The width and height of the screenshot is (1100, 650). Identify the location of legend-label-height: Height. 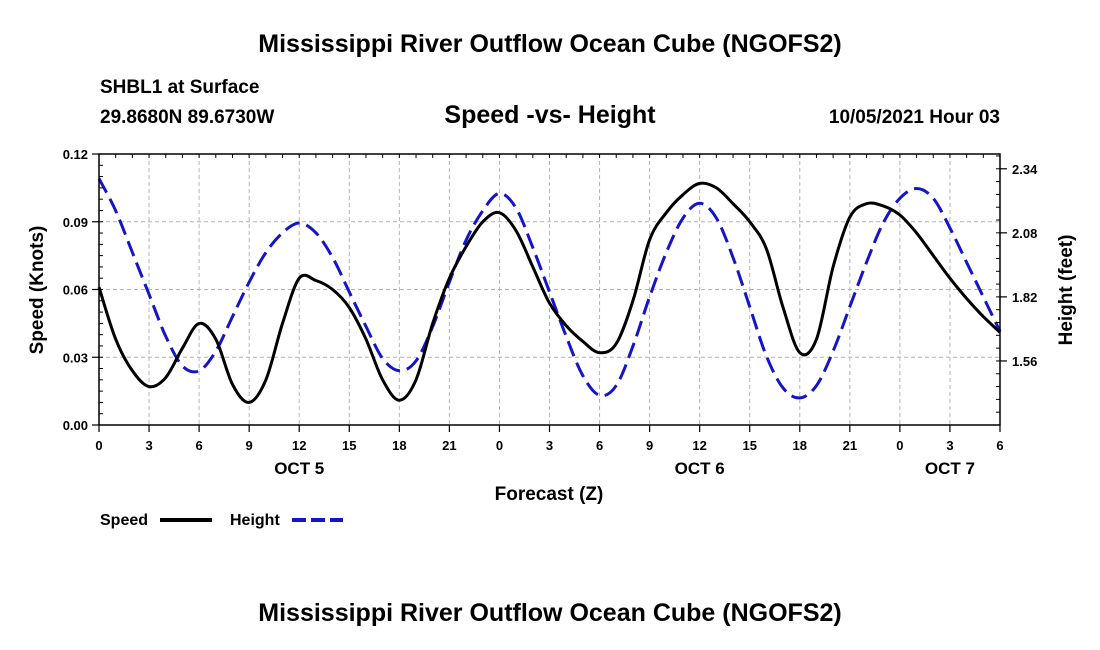
(255, 520).